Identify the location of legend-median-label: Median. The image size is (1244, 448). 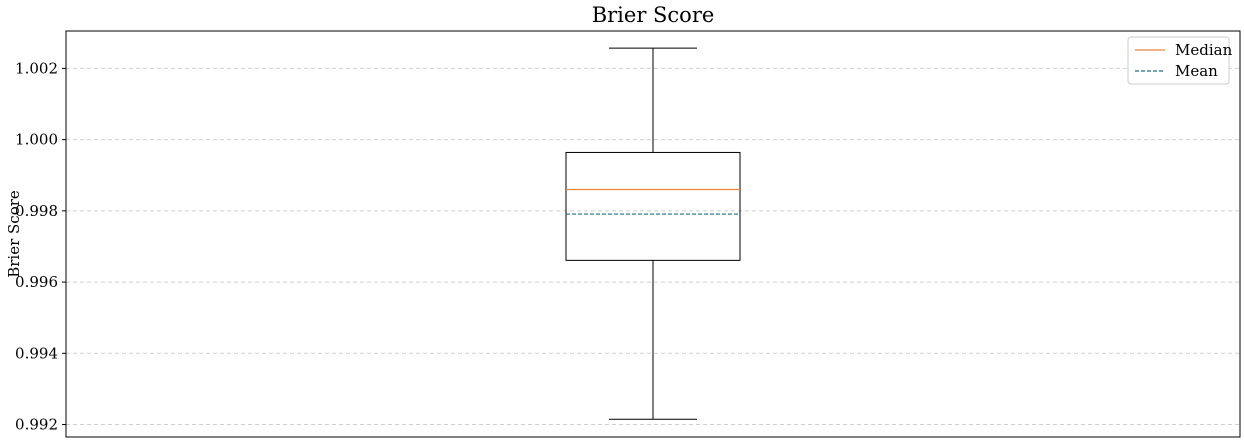
(1204, 50).